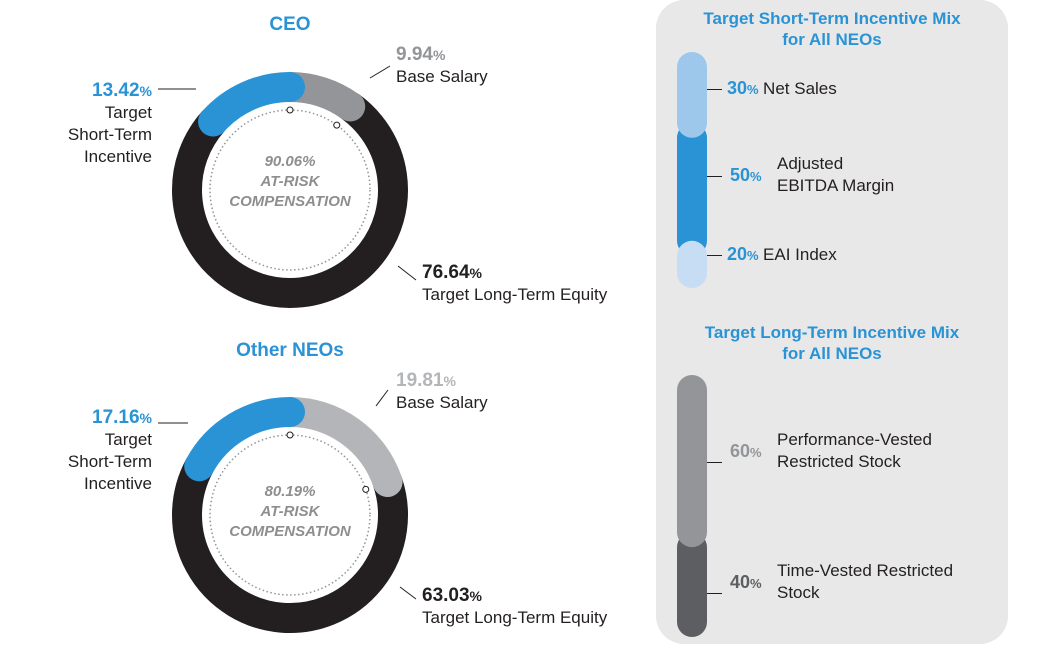 The image size is (1063, 645). What do you see at coordinates (722, 459) in the screenshot?
I see `lti-pvrs-tick` at bounding box center [722, 459].